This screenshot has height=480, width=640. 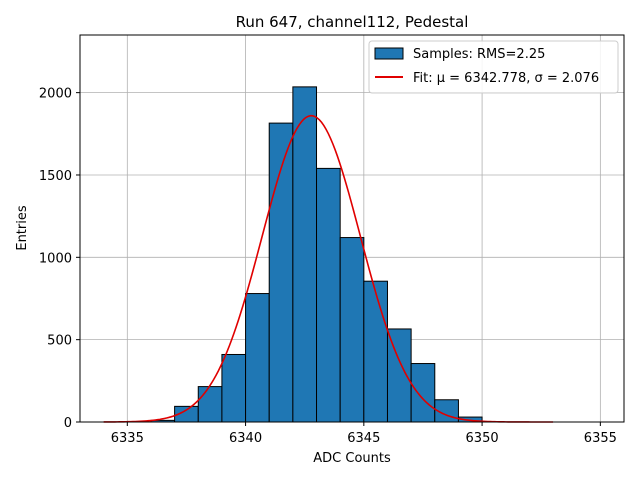 What do you see at coordinates (352, 22) in the screenshot?
I see `chart-title: Run 647, channel112, Pedestal` at bounding box center [352, 22].